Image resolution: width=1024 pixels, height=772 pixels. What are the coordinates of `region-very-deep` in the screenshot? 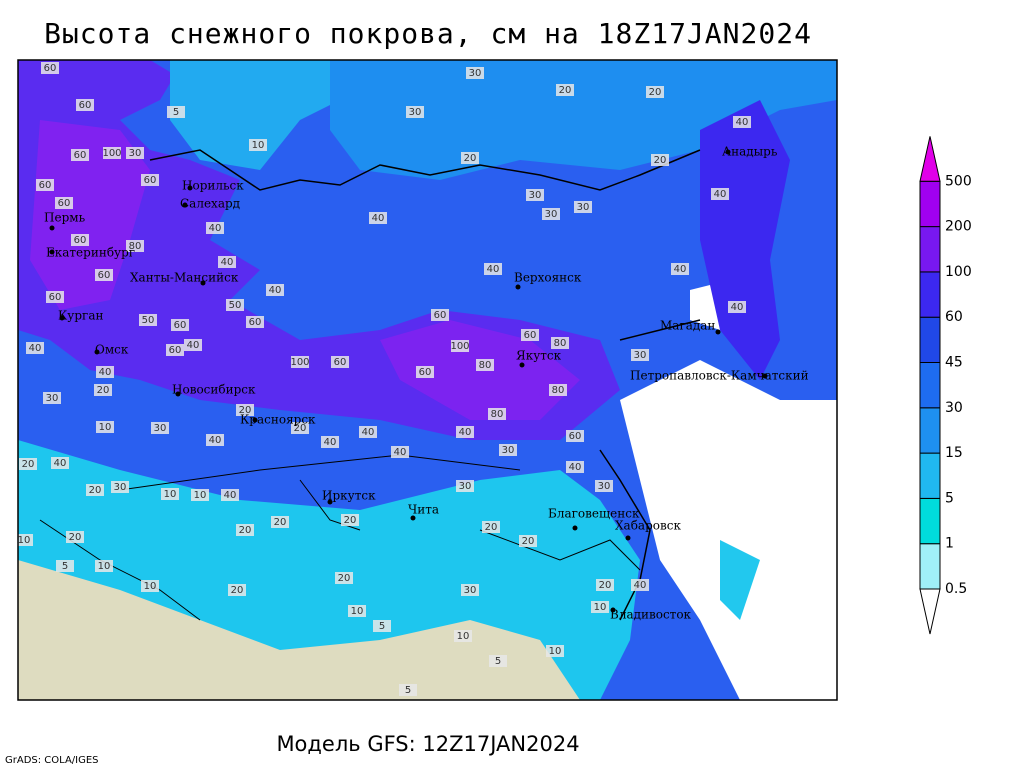 It's located at (90, 215).